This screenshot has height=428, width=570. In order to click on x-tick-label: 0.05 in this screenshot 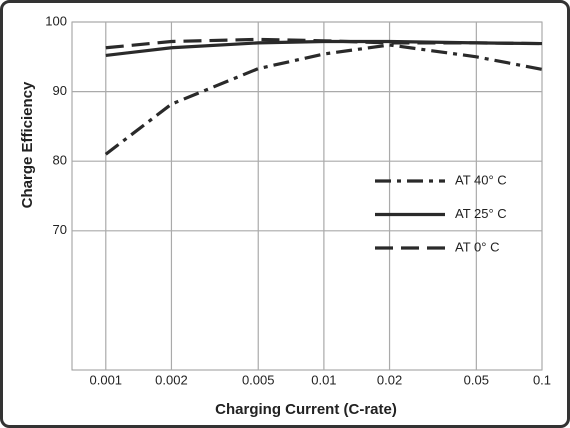, I will do `click(476, 379)`.